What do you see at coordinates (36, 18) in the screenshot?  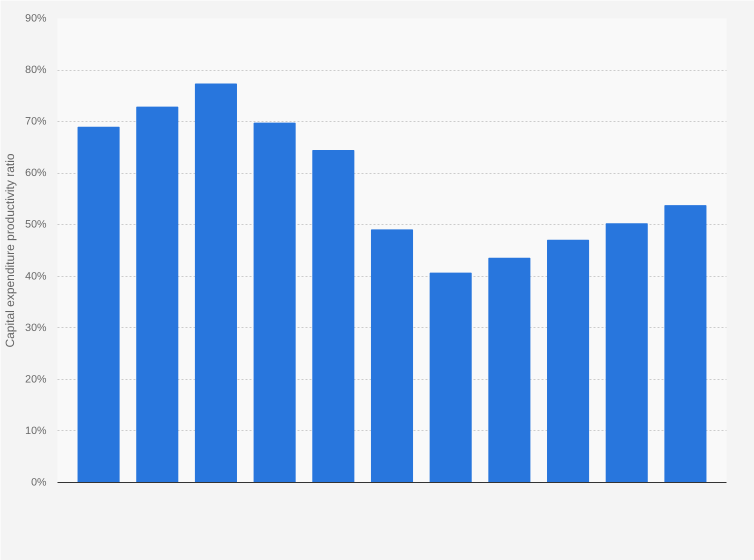 I see `y-tick-label: 90%` at bounding box center [36, 18].